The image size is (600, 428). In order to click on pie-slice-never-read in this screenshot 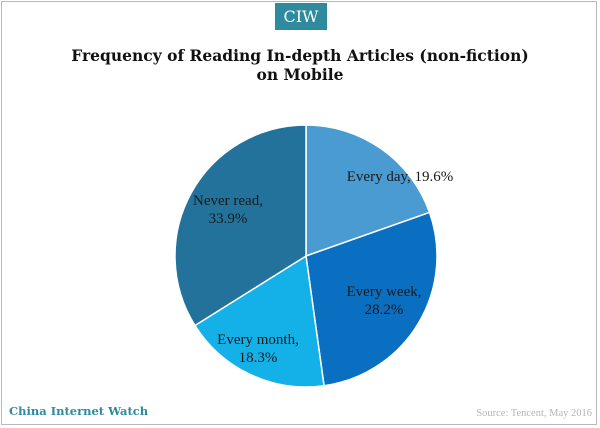, I will do `click(240, 225)`.